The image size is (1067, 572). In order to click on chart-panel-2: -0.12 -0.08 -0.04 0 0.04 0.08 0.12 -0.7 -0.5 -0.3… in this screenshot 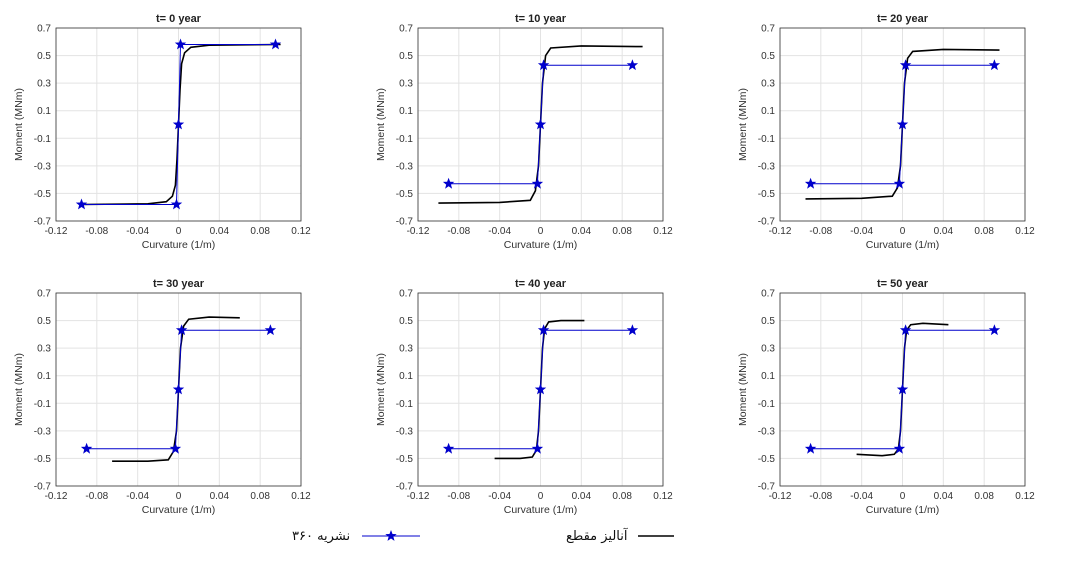, I will do `click(524, 132)`.